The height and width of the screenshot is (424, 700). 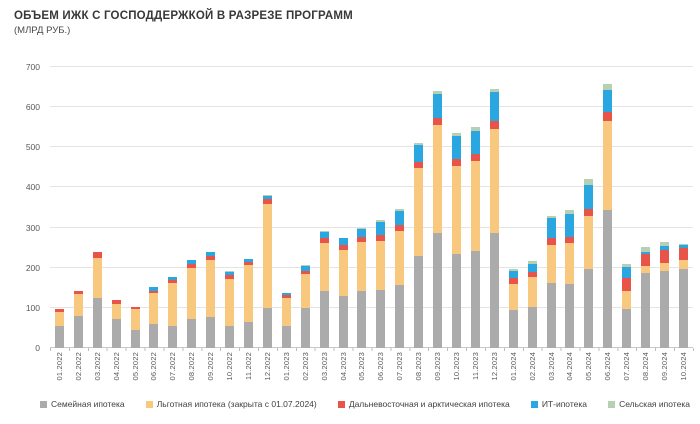 I want to click on x-tick-label-06.2024: 06.2024, so click(x=608, y=366).